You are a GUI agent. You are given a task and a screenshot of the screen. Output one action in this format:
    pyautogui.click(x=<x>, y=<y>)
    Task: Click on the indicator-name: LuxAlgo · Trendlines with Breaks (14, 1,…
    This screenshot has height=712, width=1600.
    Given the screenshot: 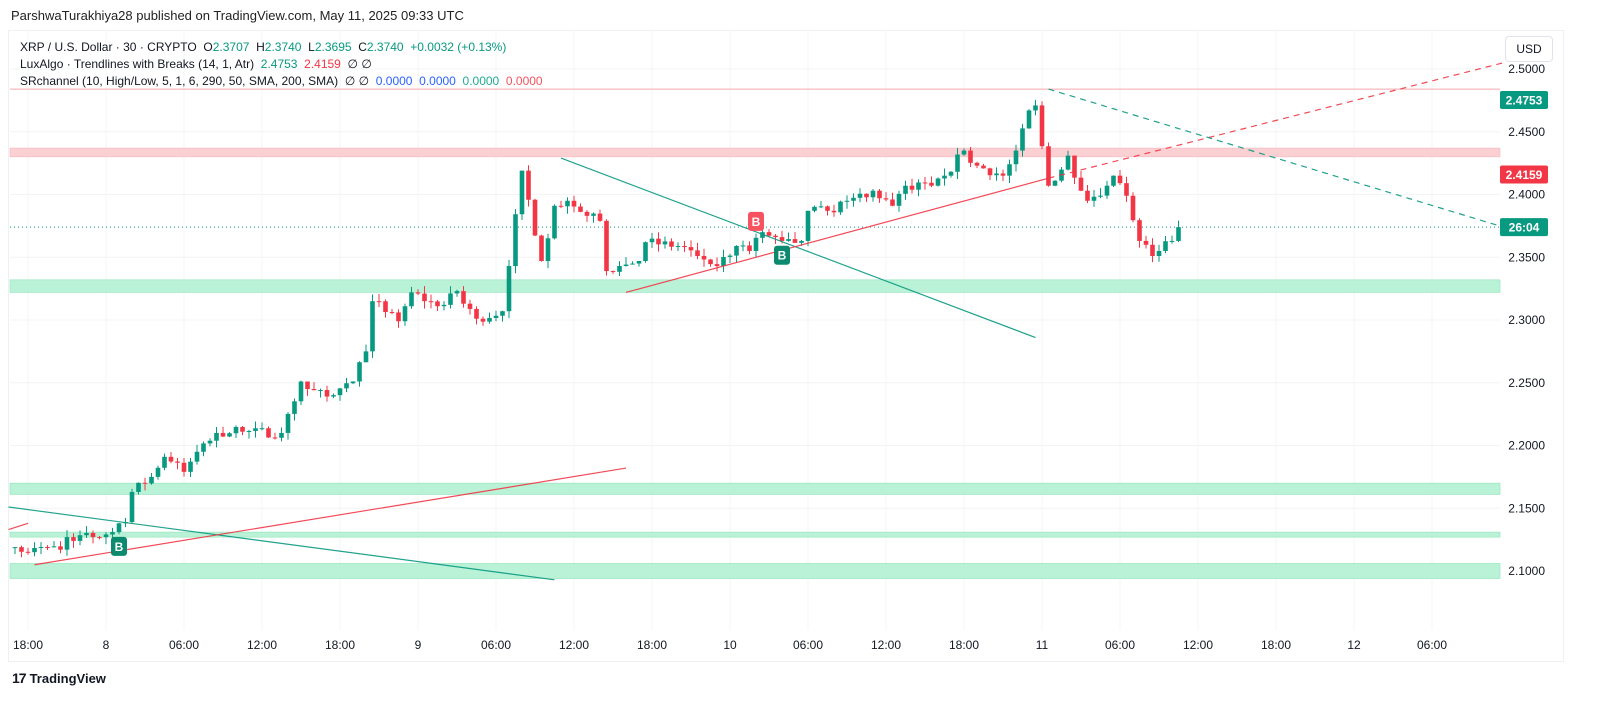 What is the action you would take?
    pyautogui.click(x=137, y=64)
    